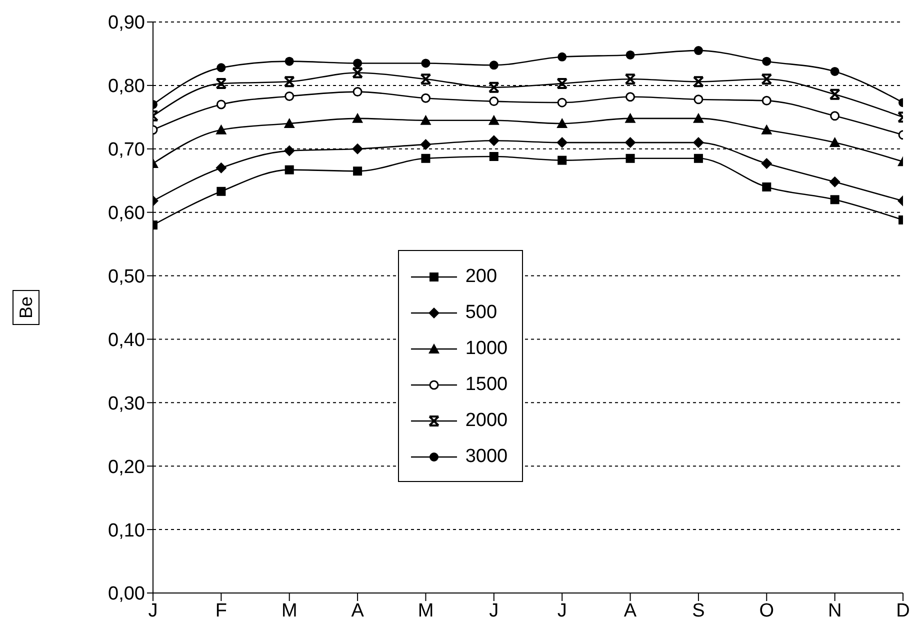  Describe the element at coordinates (126, 213) in the screenshot. I see `y-tick-label: 0,60` at that location.